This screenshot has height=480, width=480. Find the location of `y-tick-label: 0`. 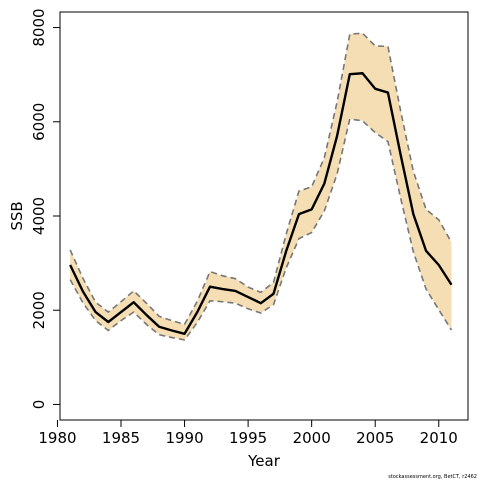

y-tick-label: 0 is located at coordinates (39, 405).